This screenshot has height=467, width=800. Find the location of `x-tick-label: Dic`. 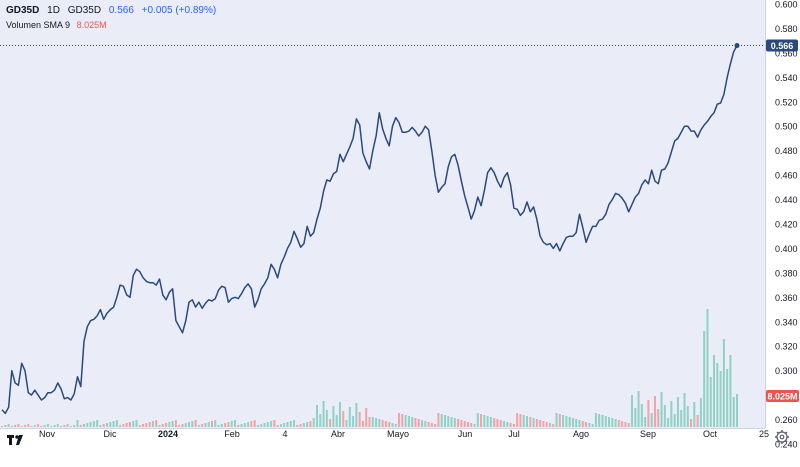

x-tick-label: Dic is located at coordinates (110, 434).